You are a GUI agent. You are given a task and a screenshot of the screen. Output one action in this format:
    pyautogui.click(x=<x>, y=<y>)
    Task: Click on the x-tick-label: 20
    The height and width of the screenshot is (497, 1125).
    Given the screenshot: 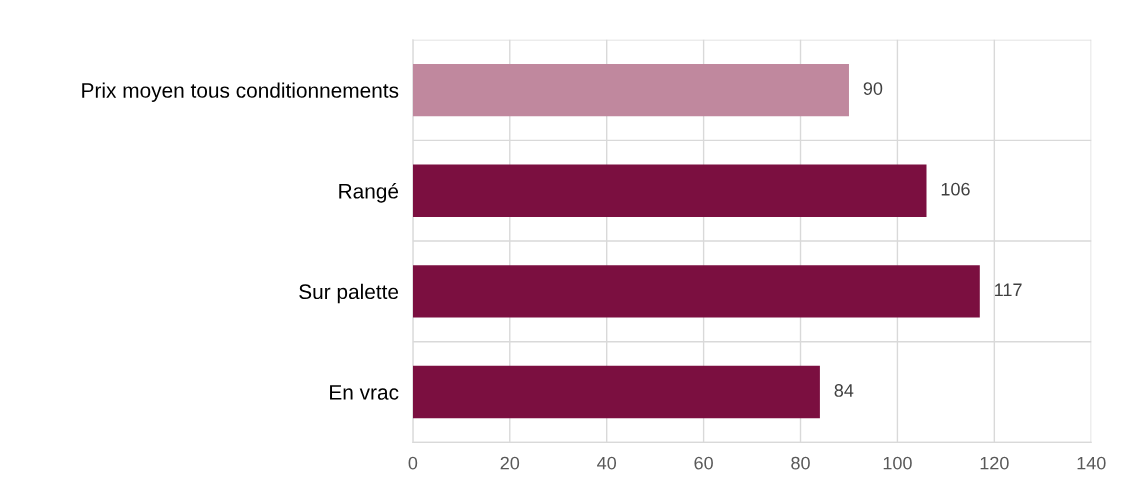 What is the action you would take?
    pyautogui.click(x=510, y=463)
    